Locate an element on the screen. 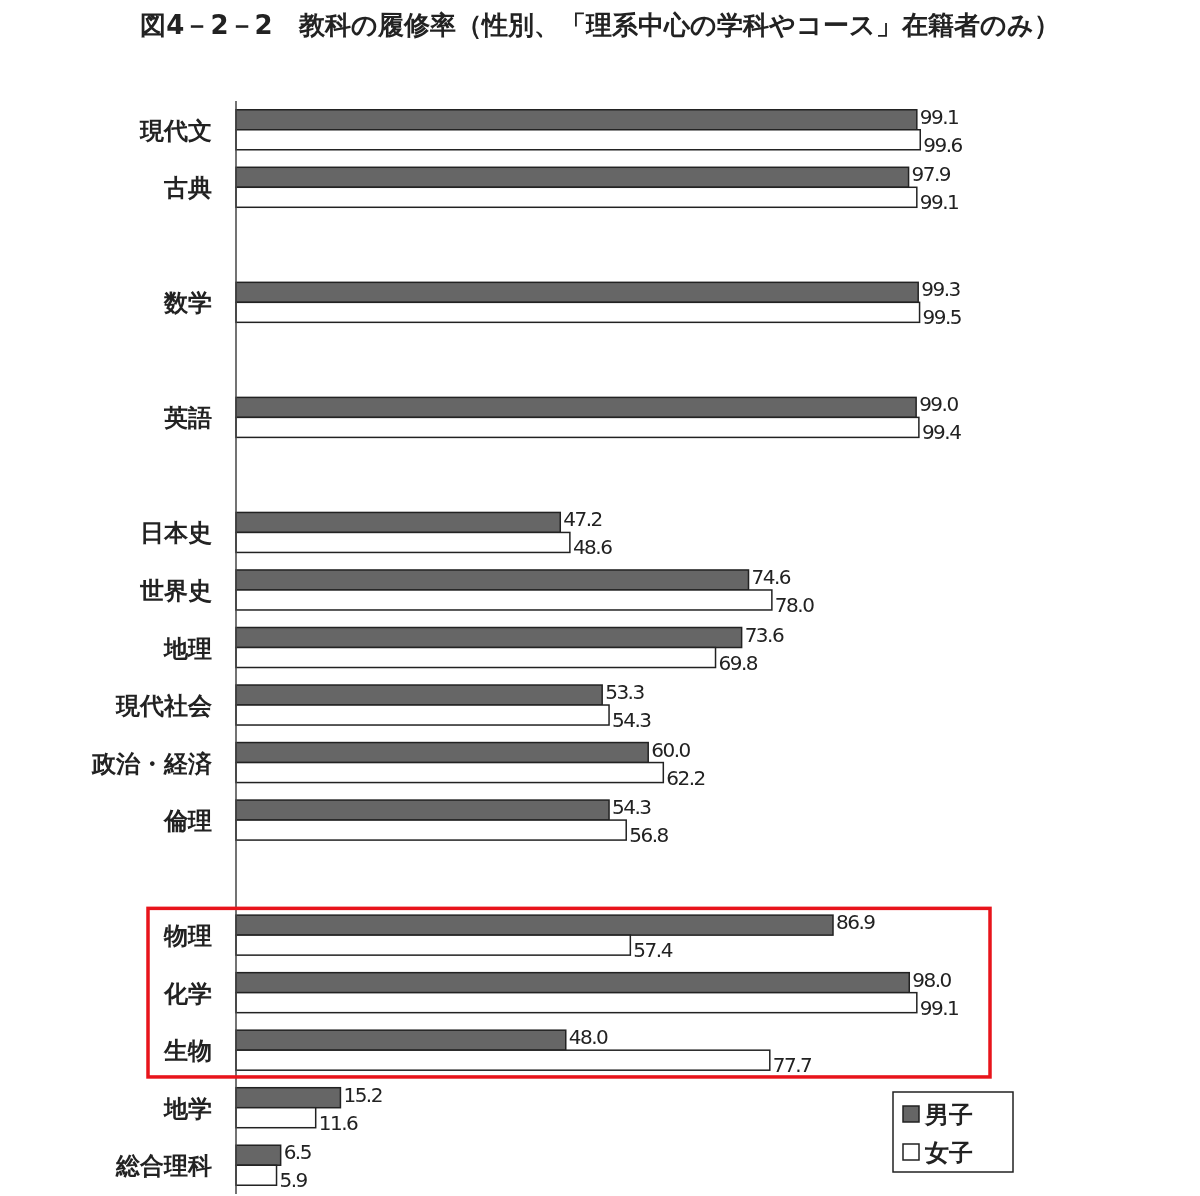 Image resolution: width=1200 pixels, height=1196 pixels. data-label: 48.6 is located at coordinates (592, 547).